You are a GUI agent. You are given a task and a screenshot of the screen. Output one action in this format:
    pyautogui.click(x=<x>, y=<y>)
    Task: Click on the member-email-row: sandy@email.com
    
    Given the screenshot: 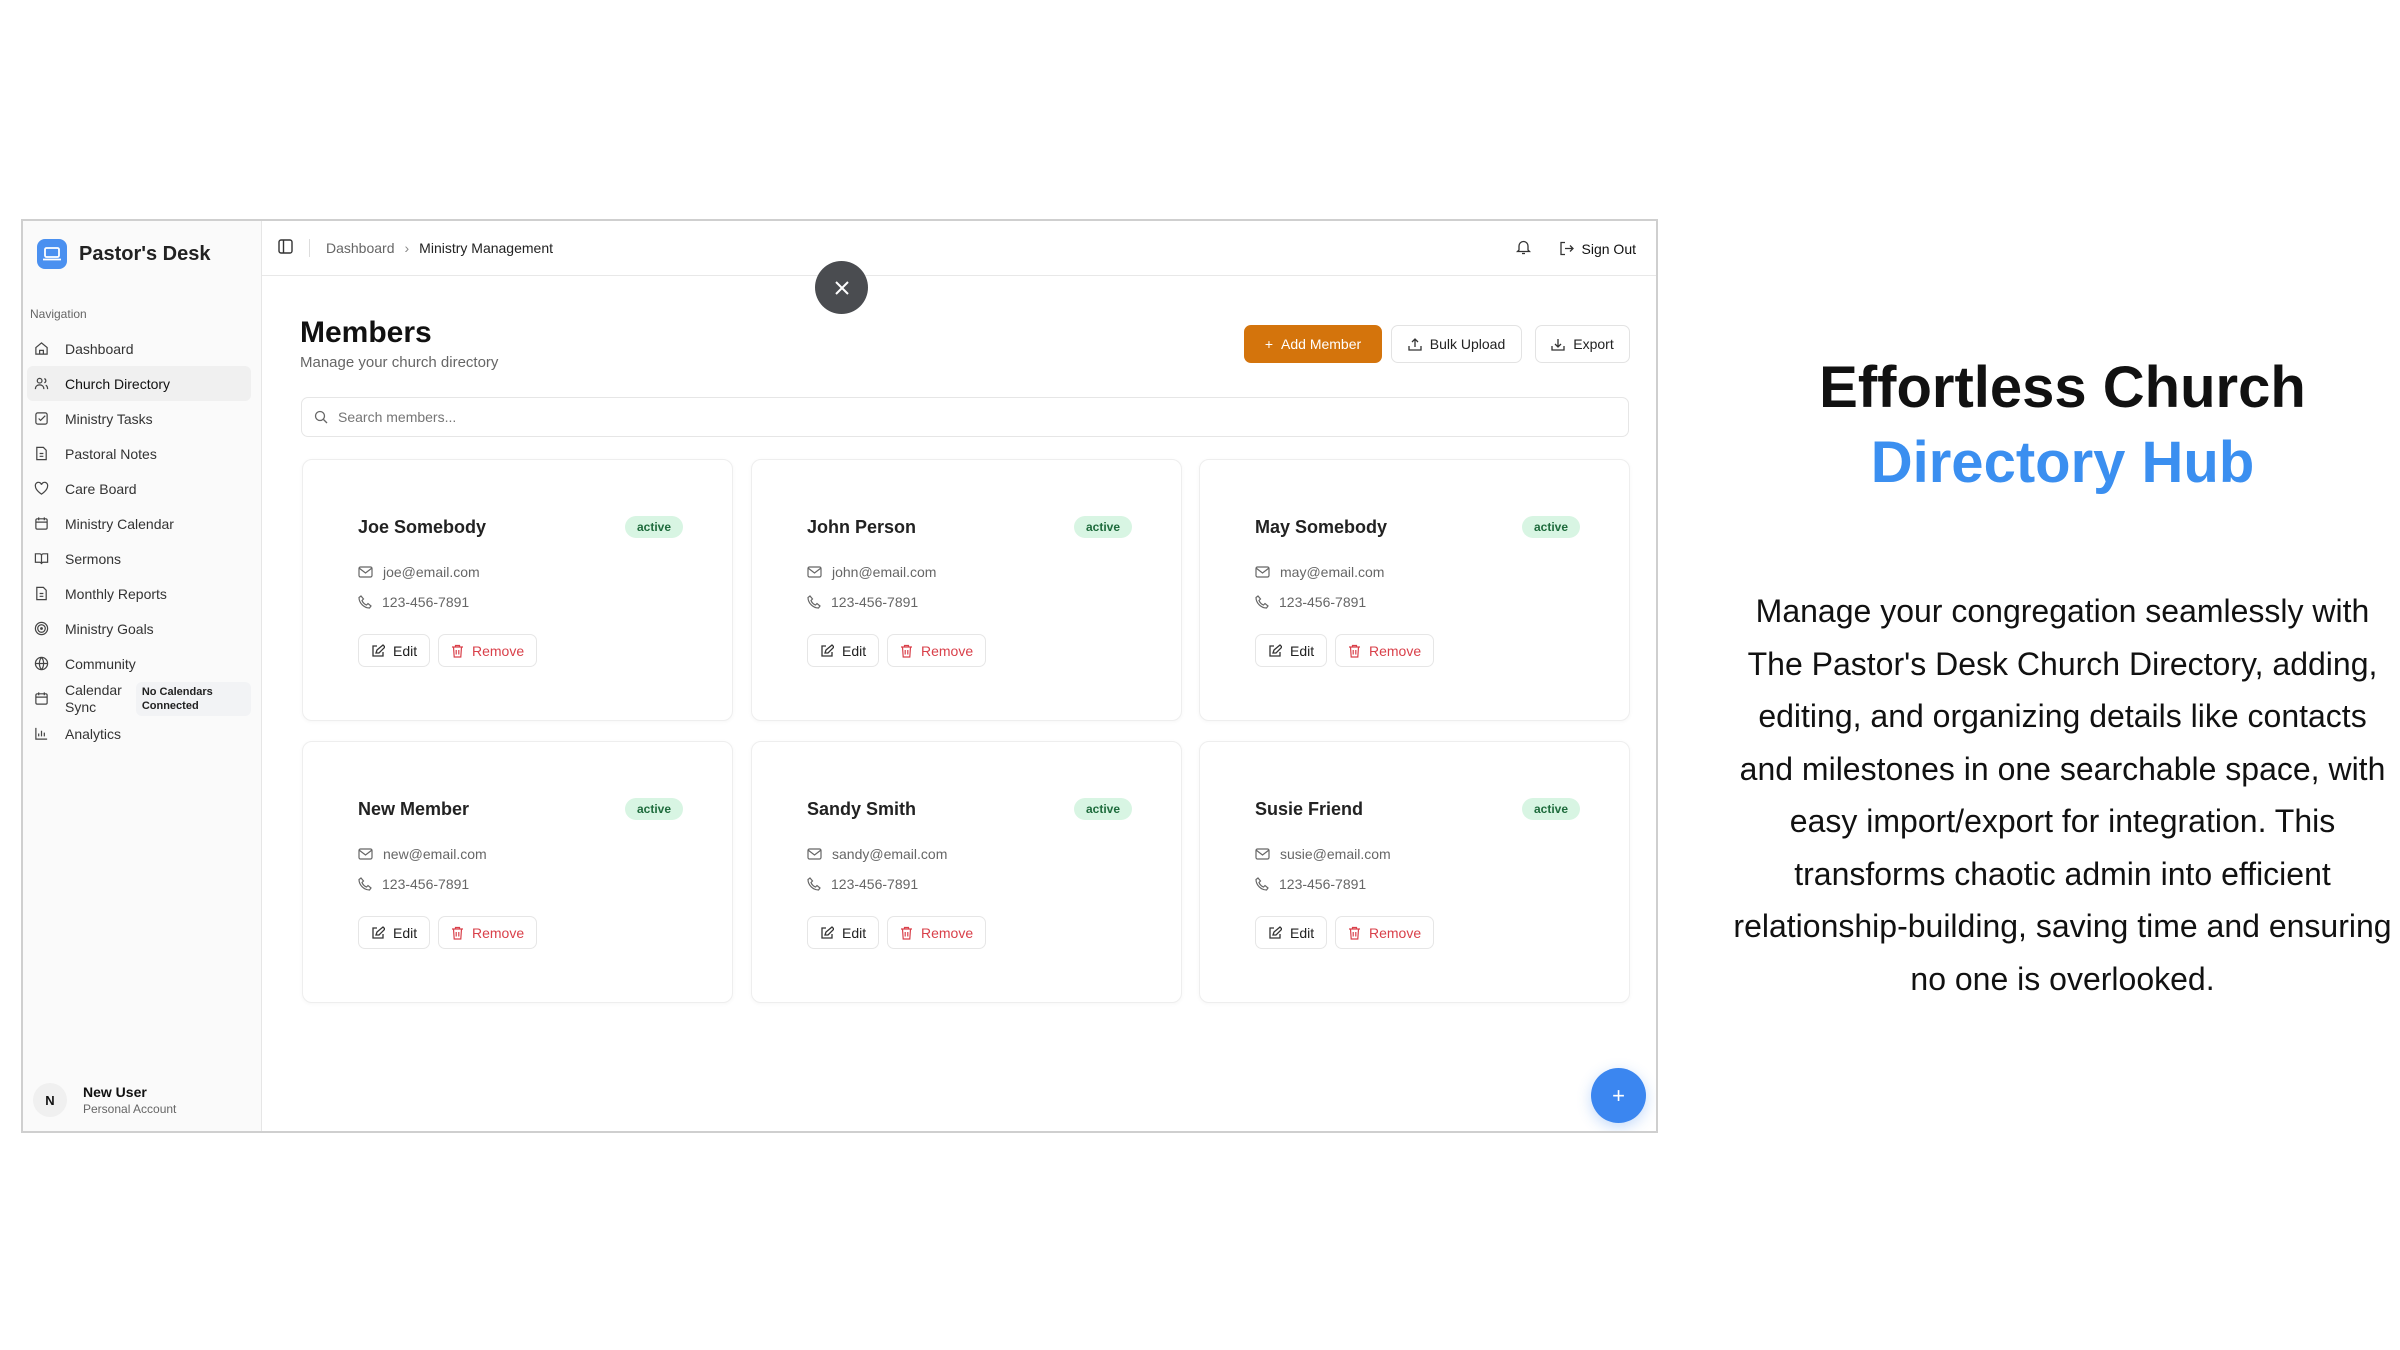 What is the action you would take?
    pyautogui.click(x=877, y=854)
    